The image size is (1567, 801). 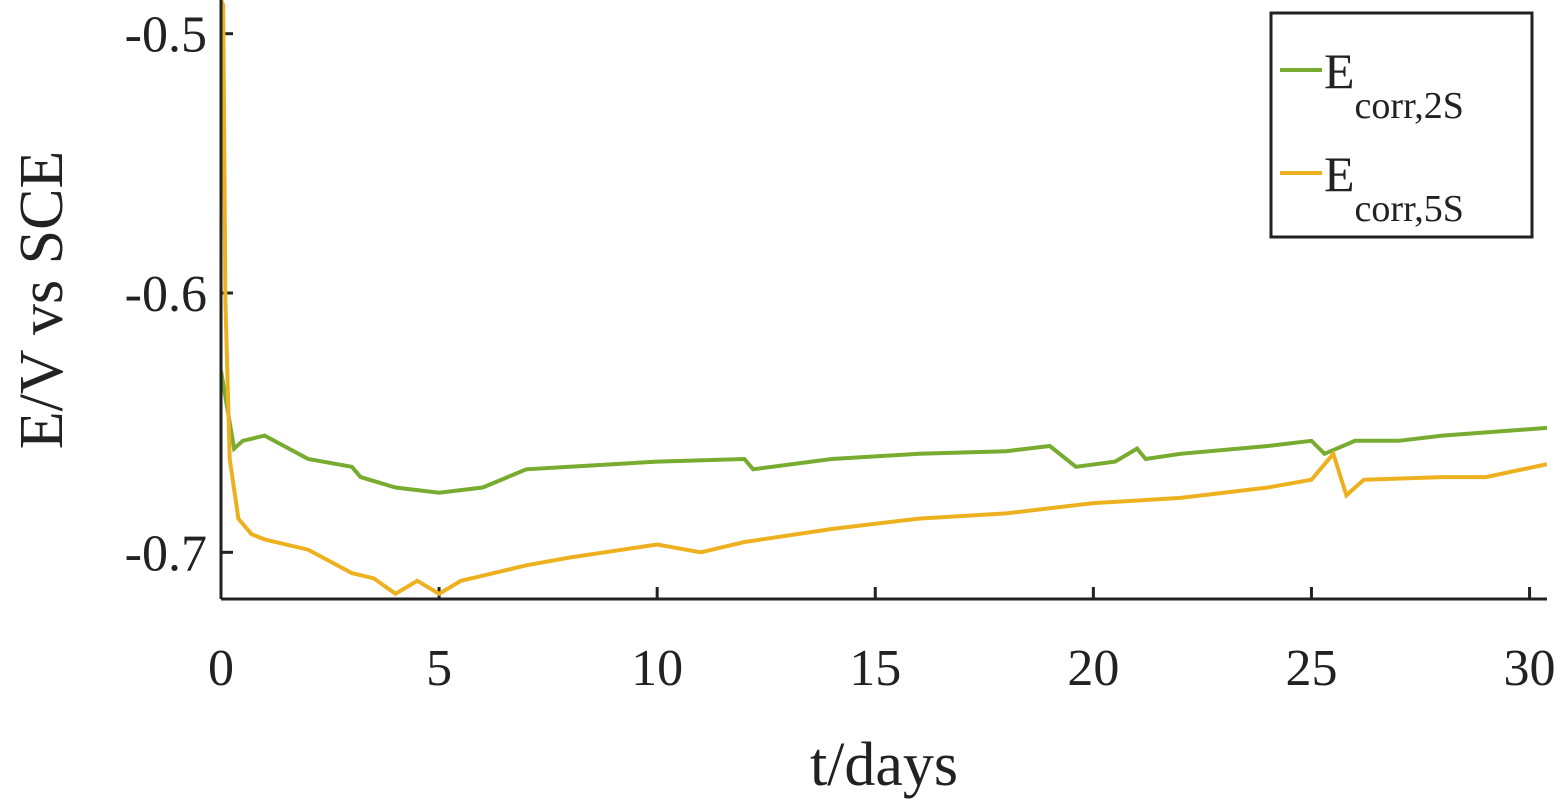 What do you see at coordinates (221, 668) in the screenshot?
I see `x-tick-label: 0` at bounding box center [221, 668].